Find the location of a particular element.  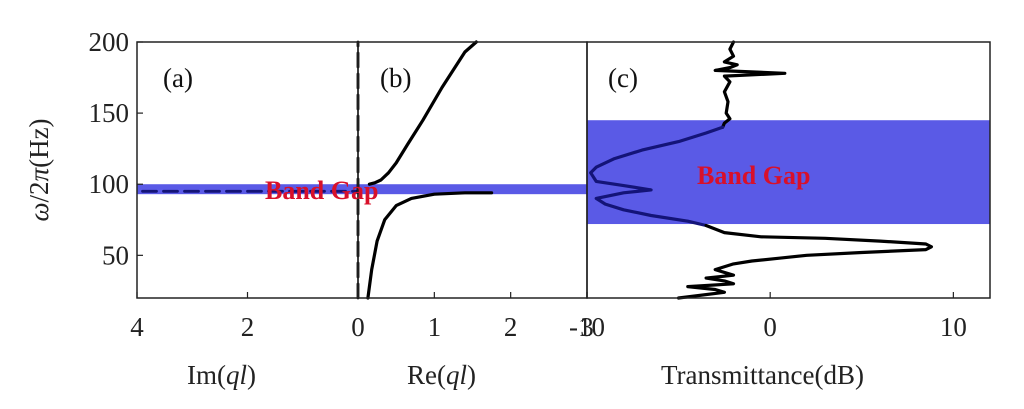

x-tick-label-c: -10 is located at coordinates (587, 327).